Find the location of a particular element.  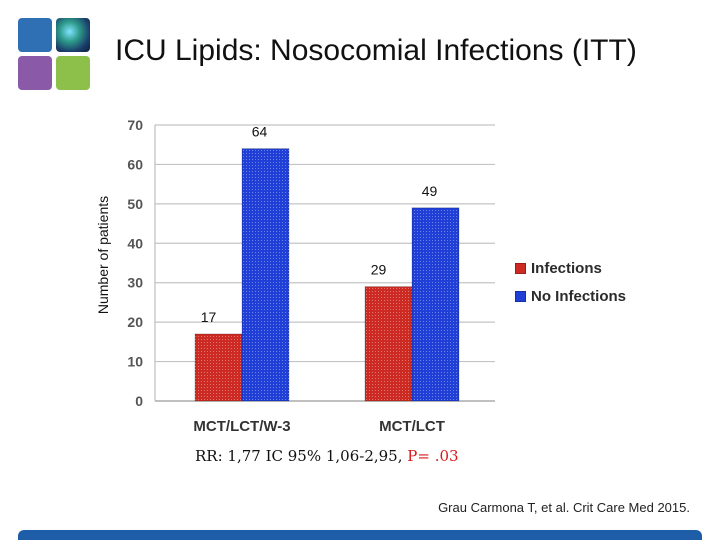

legend-swatch-no-infections is located at coordinates (520, 296).